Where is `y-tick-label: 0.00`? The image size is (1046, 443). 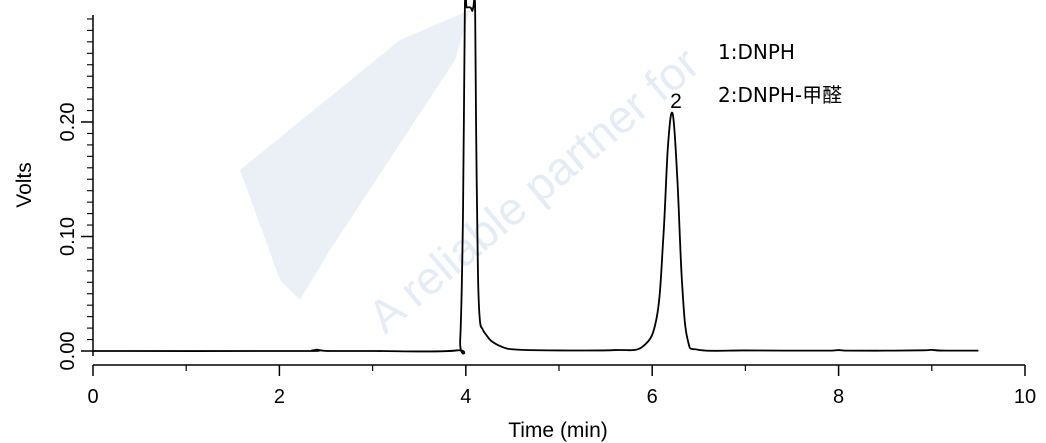
y-tick-label: 0.00 is located at coordinates (68, 351).